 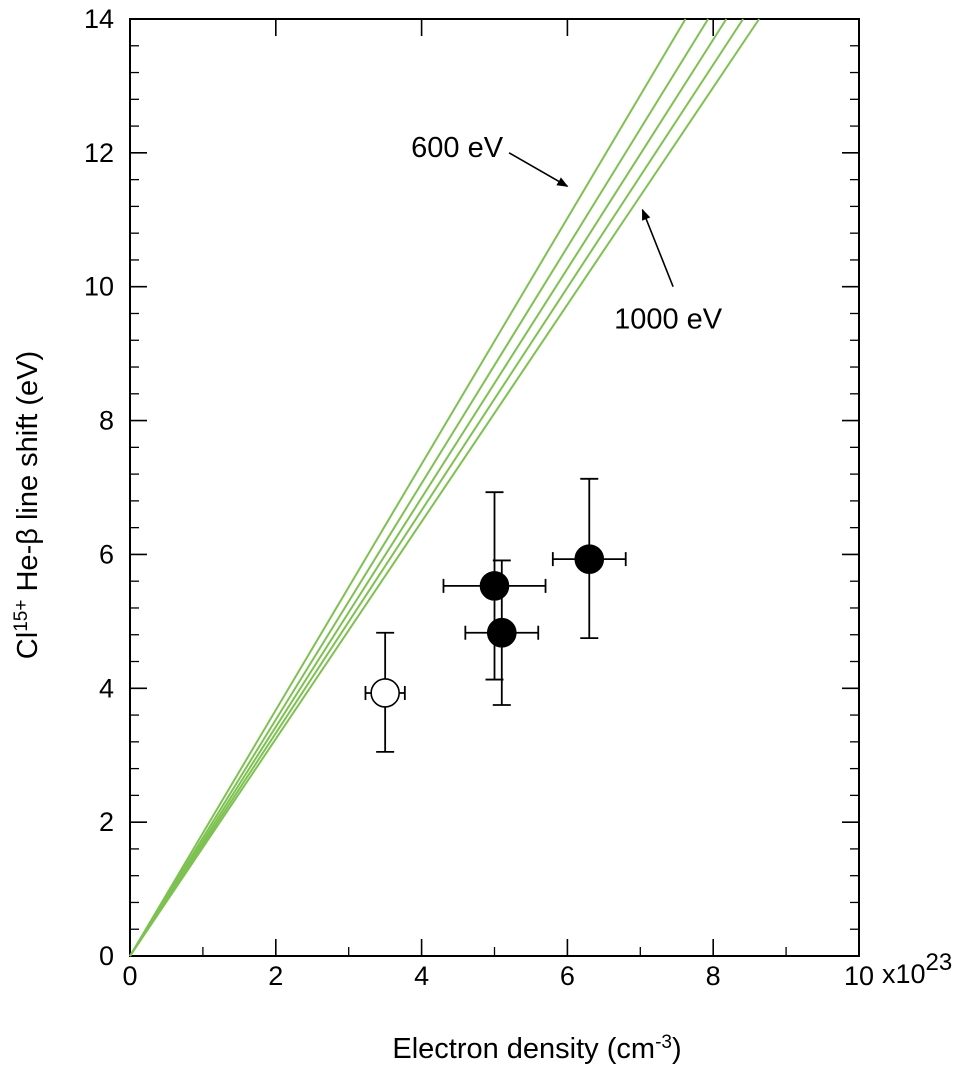 I want to click on annotation-label: 1000 eV, so click(x=668, y=320).